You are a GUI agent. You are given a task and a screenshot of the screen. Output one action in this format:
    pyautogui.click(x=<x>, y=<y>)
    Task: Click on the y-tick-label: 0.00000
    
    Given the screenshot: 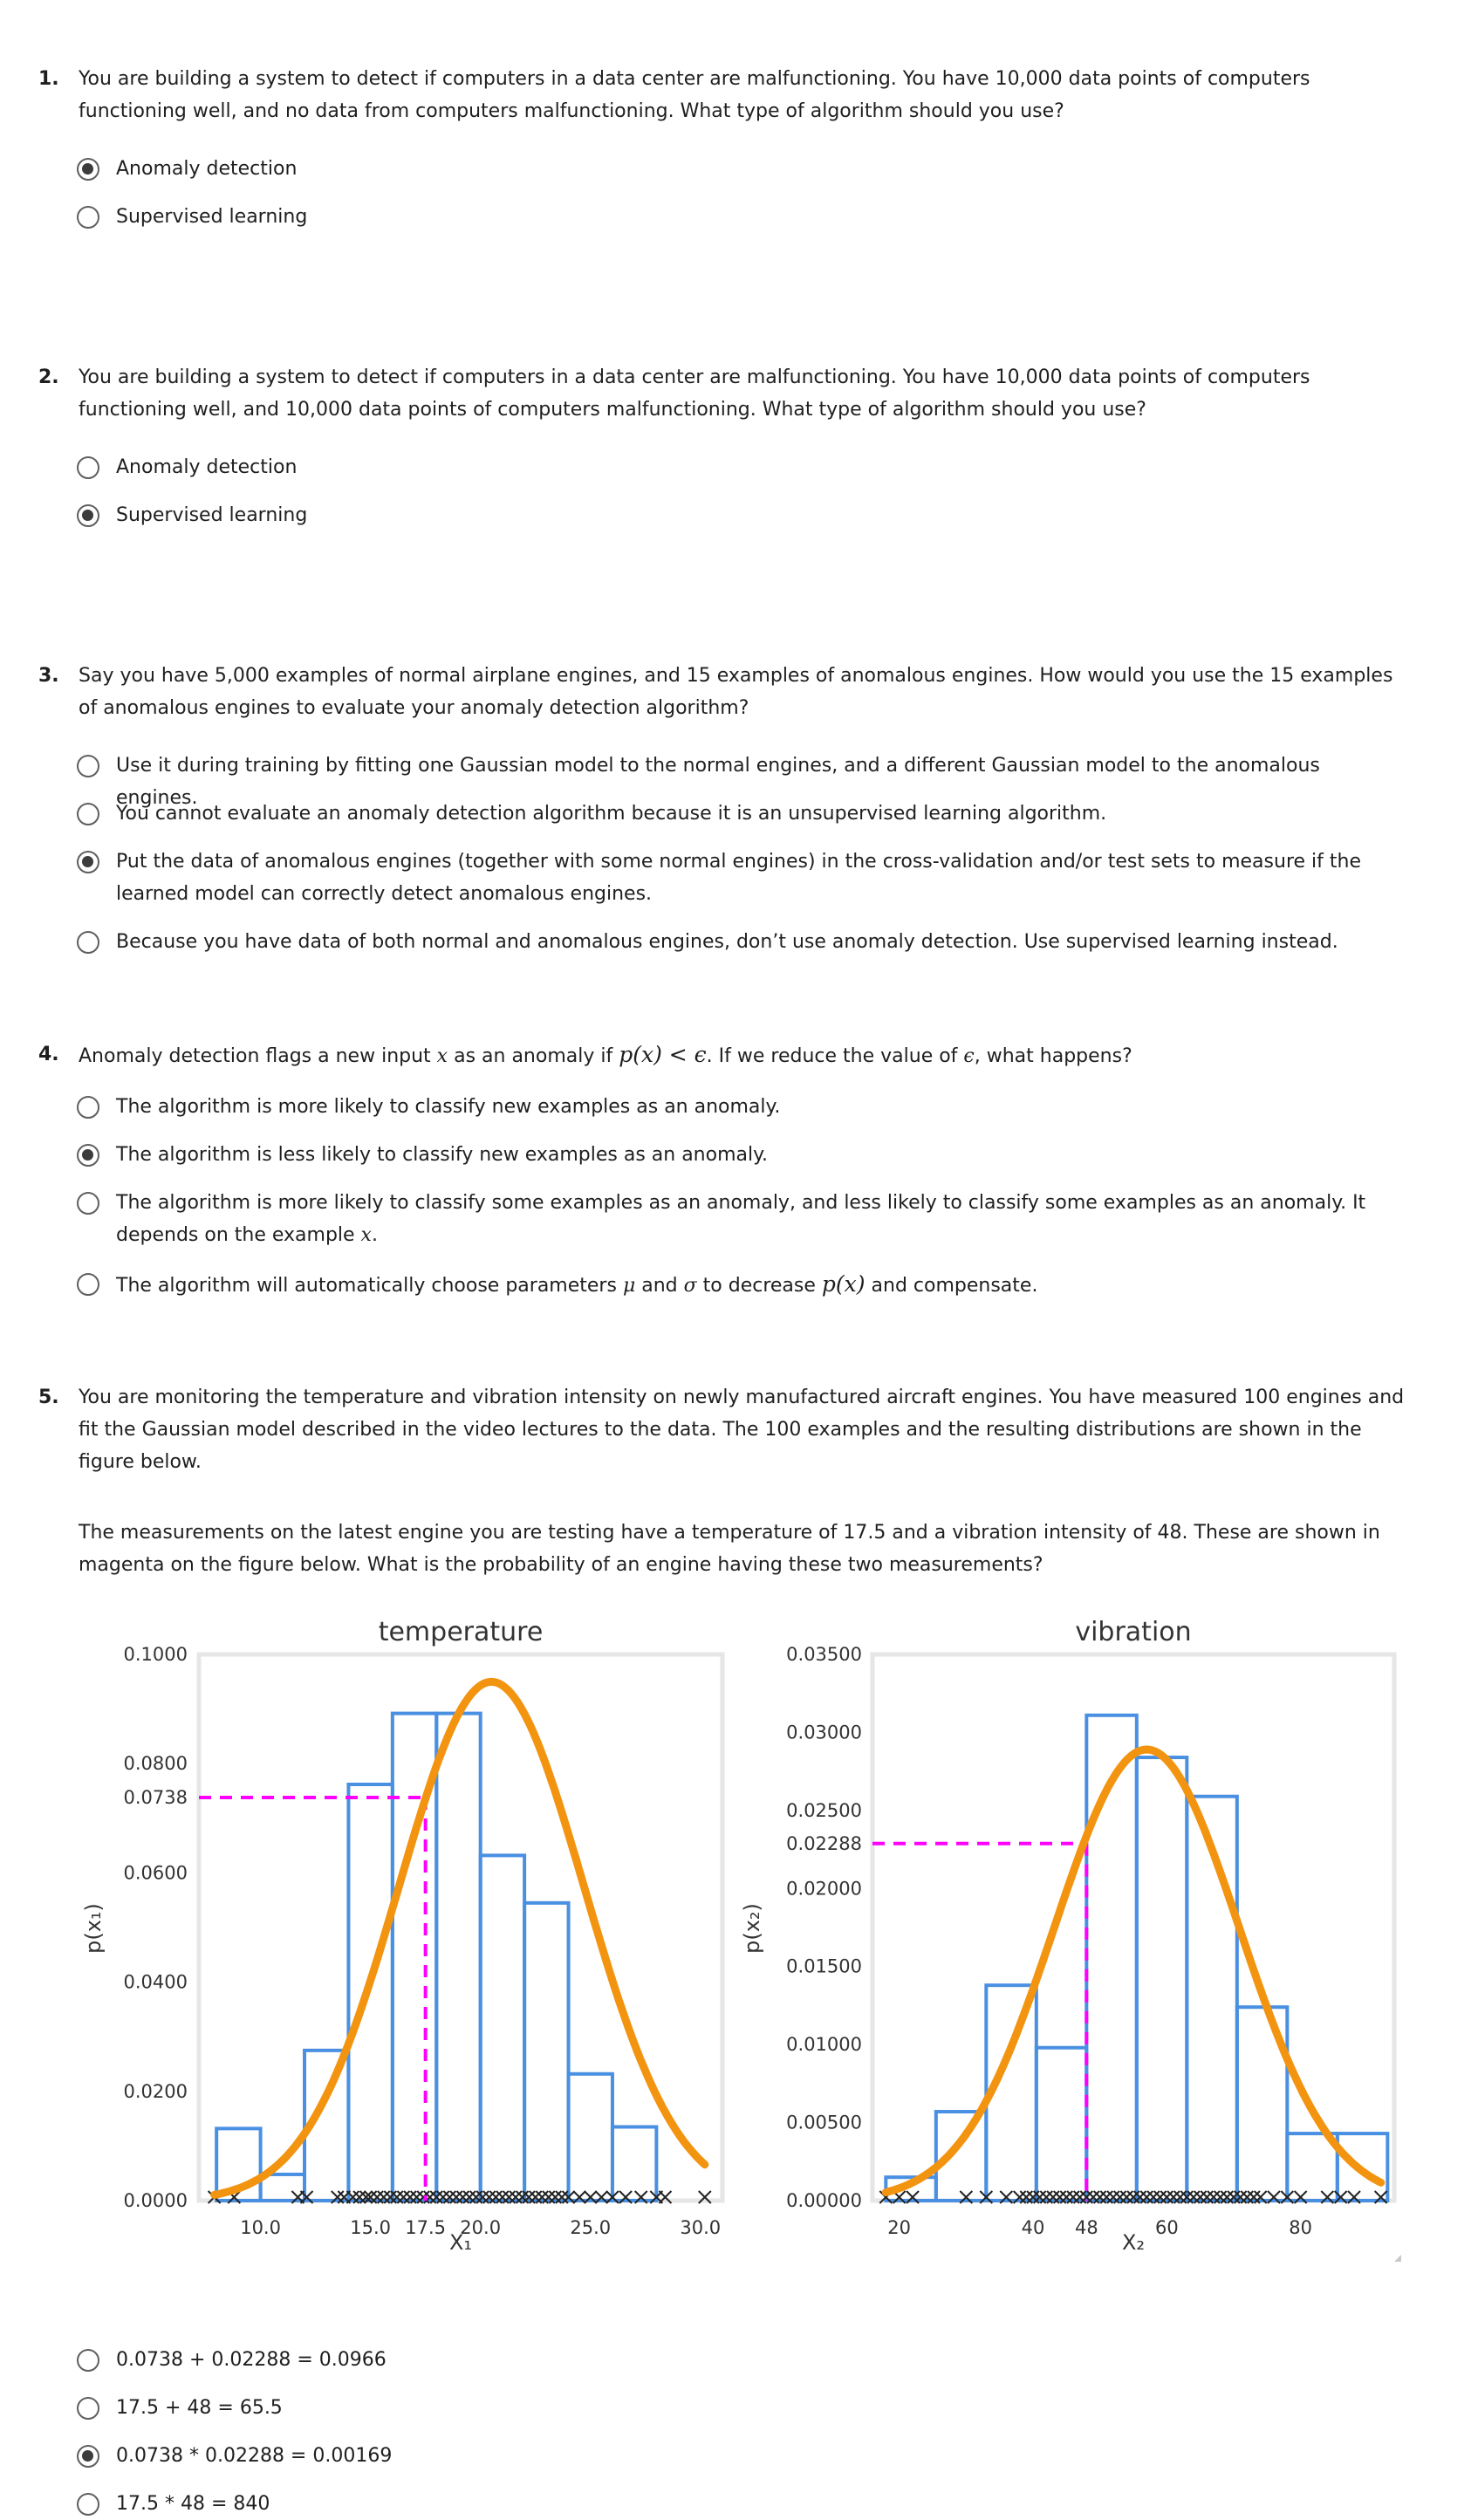 What is the action you would take?
    pyautogui.click(x=824, y=2200)
    